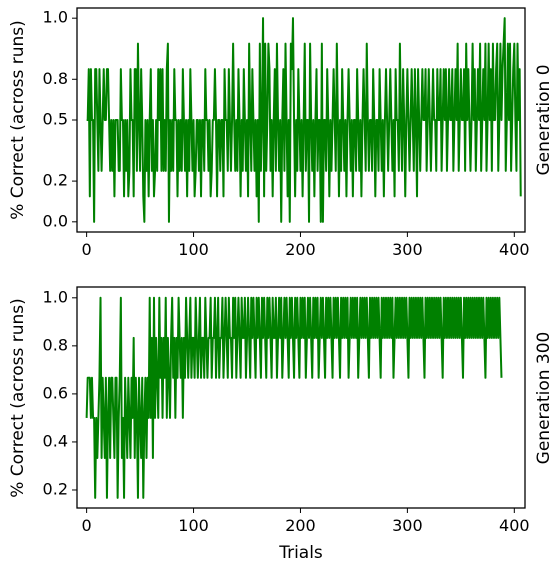  I want to click on y-ticks-generation-0: 0.0 0.2 0.5 0.8 1.0, so click(60, 119).